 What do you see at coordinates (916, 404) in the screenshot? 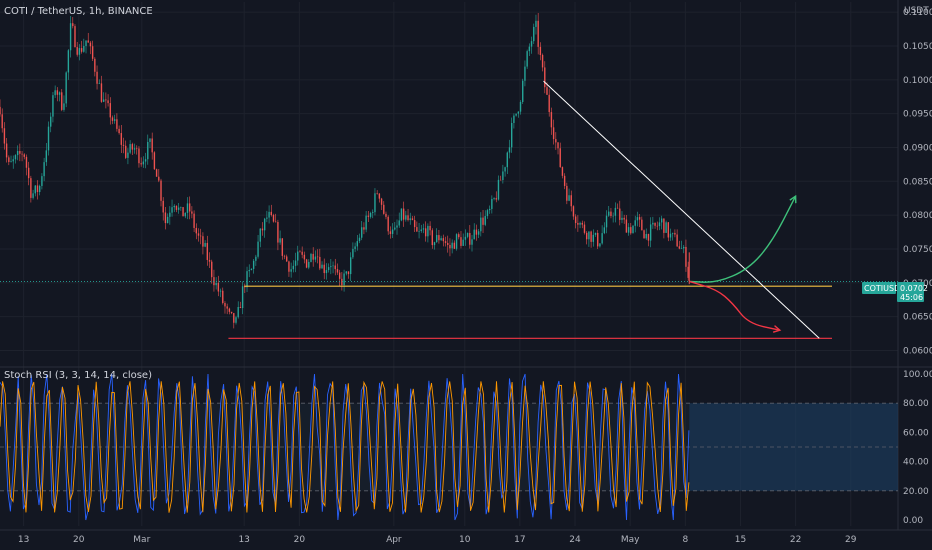
I see `stoch-tick-label: 80.00` at bounding box center [916, 404].